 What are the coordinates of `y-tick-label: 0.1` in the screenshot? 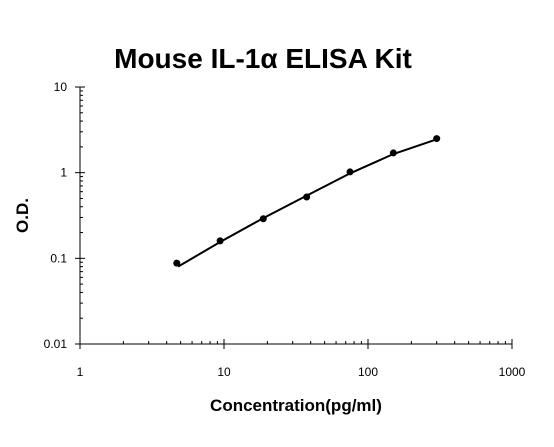 It's located at (58, 258).